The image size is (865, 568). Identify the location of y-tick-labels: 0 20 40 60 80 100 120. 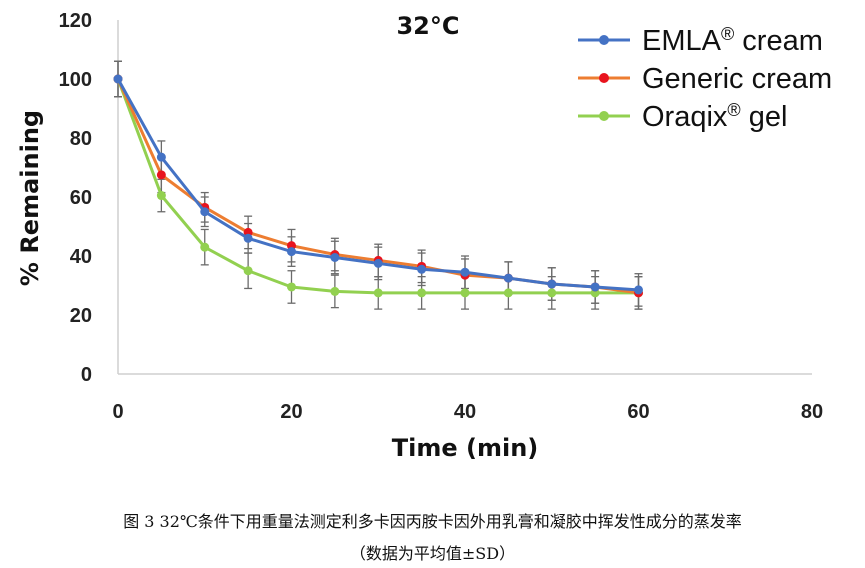
(75, 198).